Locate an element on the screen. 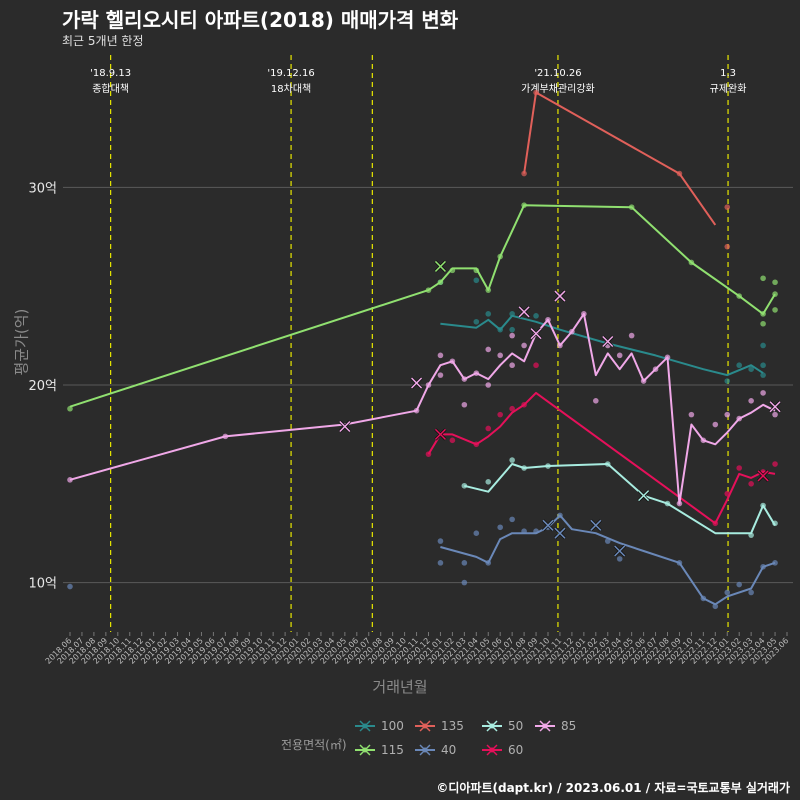 This screenshot has width=800, height=800. event-name-label: 18차대책 is located at coordinates (291, 89).